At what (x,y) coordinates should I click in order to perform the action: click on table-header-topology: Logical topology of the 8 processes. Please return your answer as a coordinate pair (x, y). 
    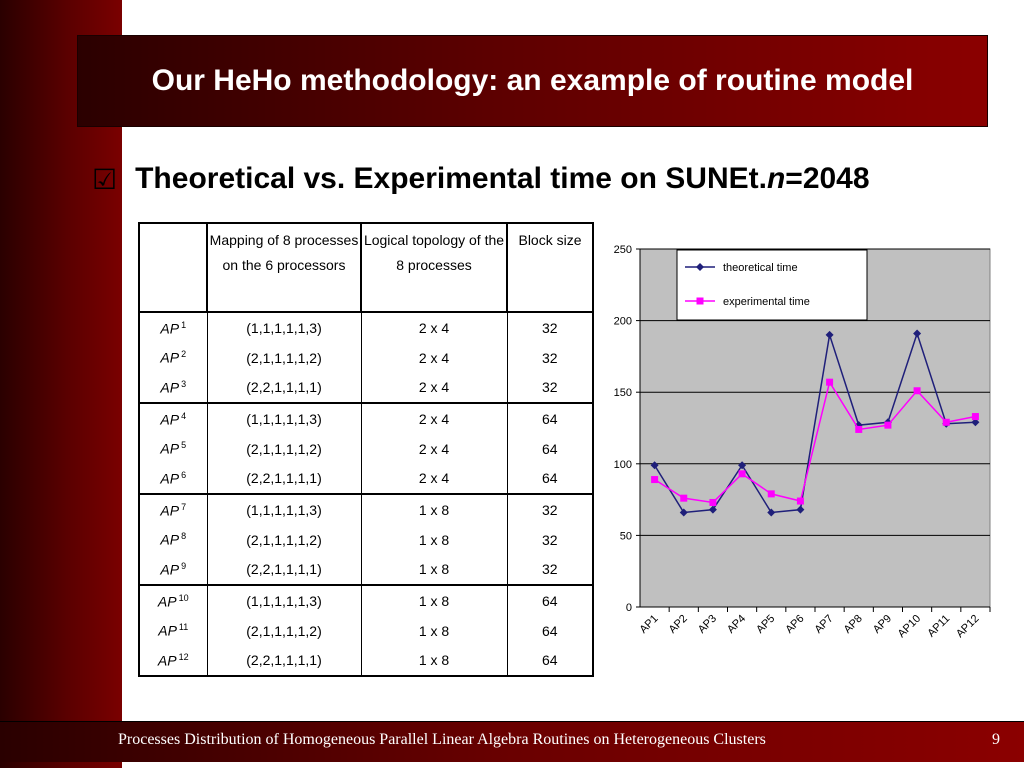
    Looking at the image, I should click on (434, 267).